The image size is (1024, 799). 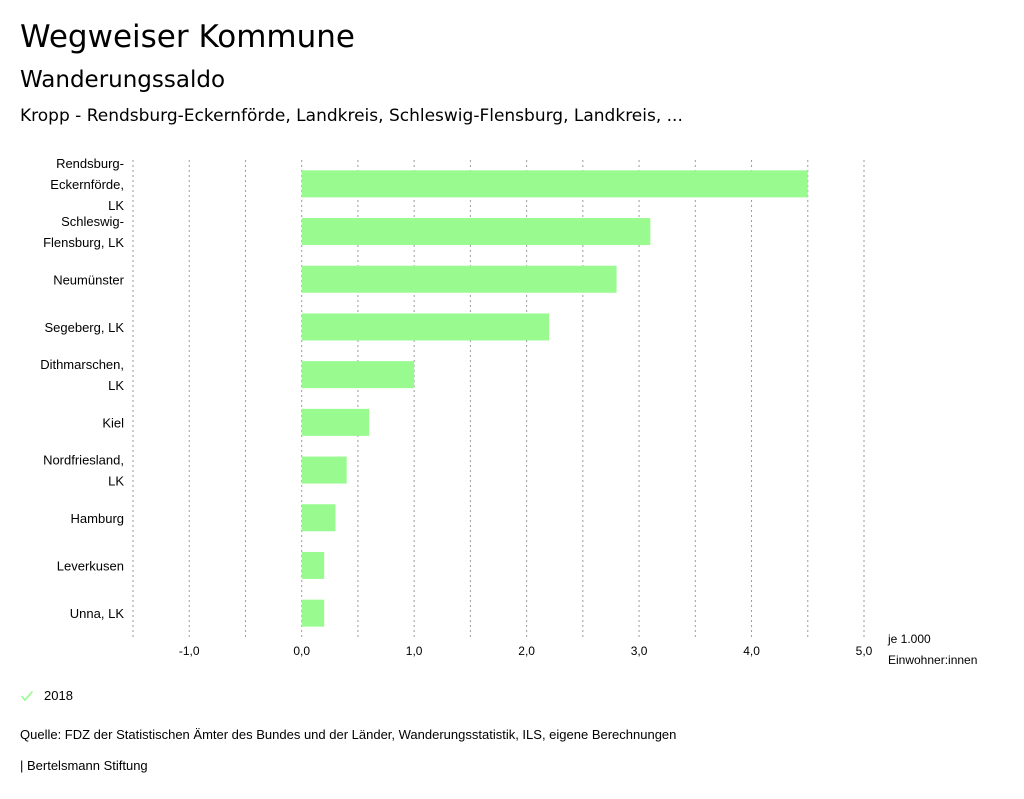 I want to click on legend-label: 2018, so click(x=58, y=695).